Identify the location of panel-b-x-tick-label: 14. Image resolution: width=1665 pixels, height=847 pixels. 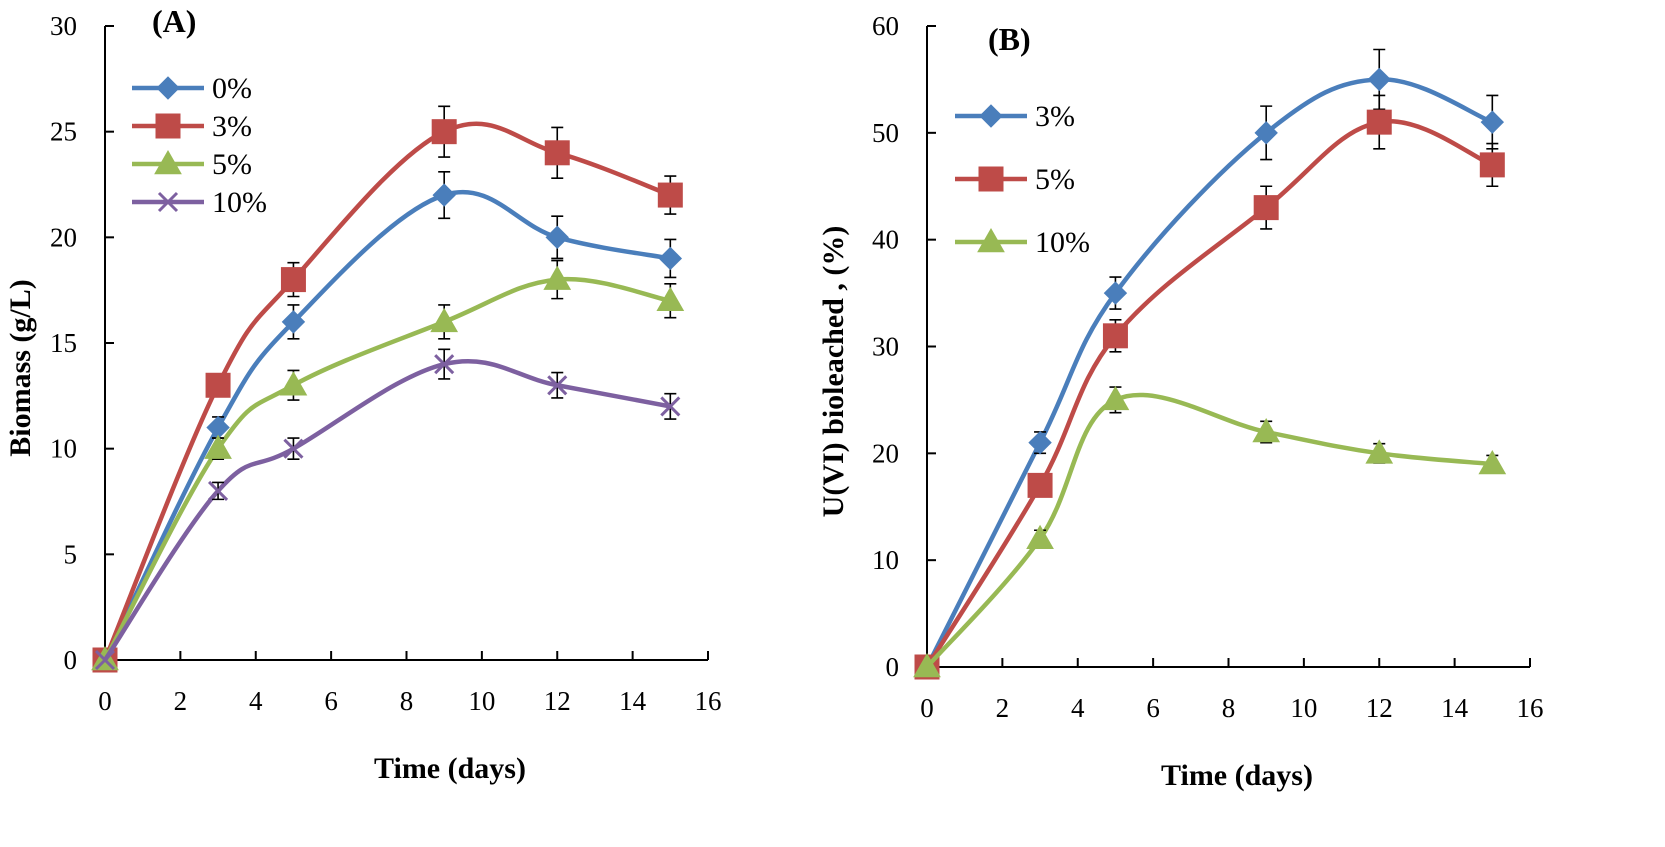
(1455, 708).